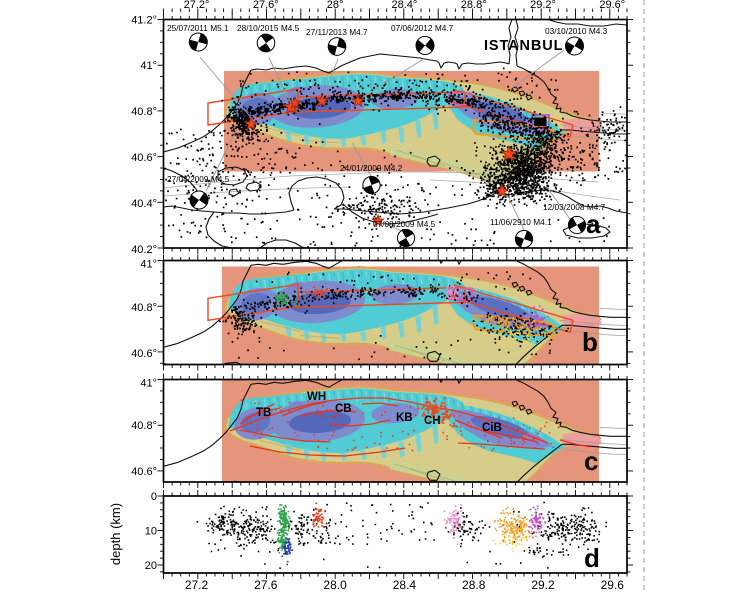 The image size is (750, 597). I want to click on svg-text: KB, so click(404, 418).